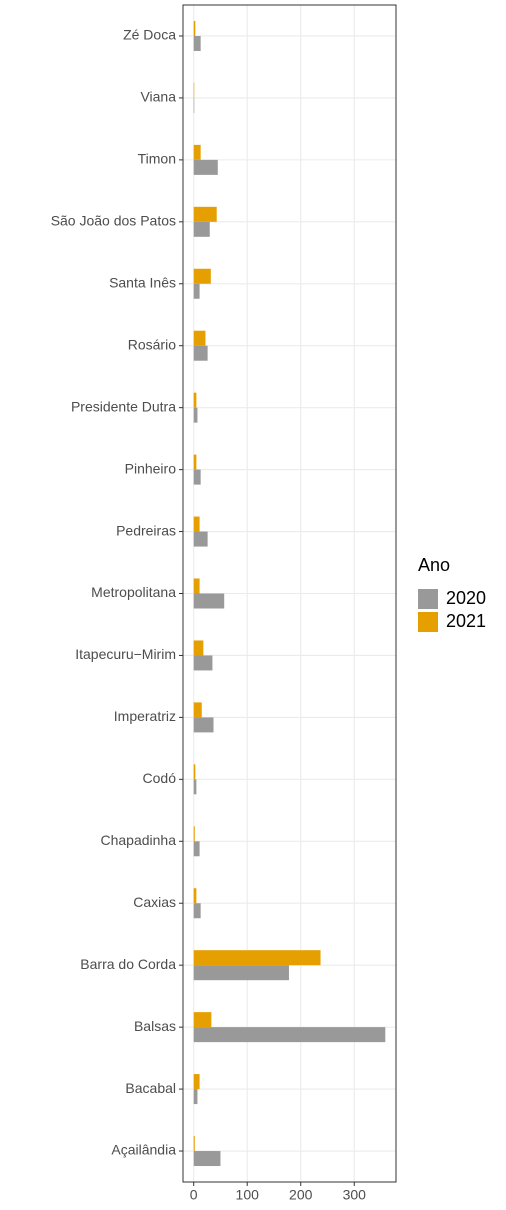 Image resolution: width=506 pixels, height=1210 pixels. What do you see at coordinates (149, 35) in the screenshot?
I see `y-tick-label: Zé Doca` at bounding box center [149, 35].